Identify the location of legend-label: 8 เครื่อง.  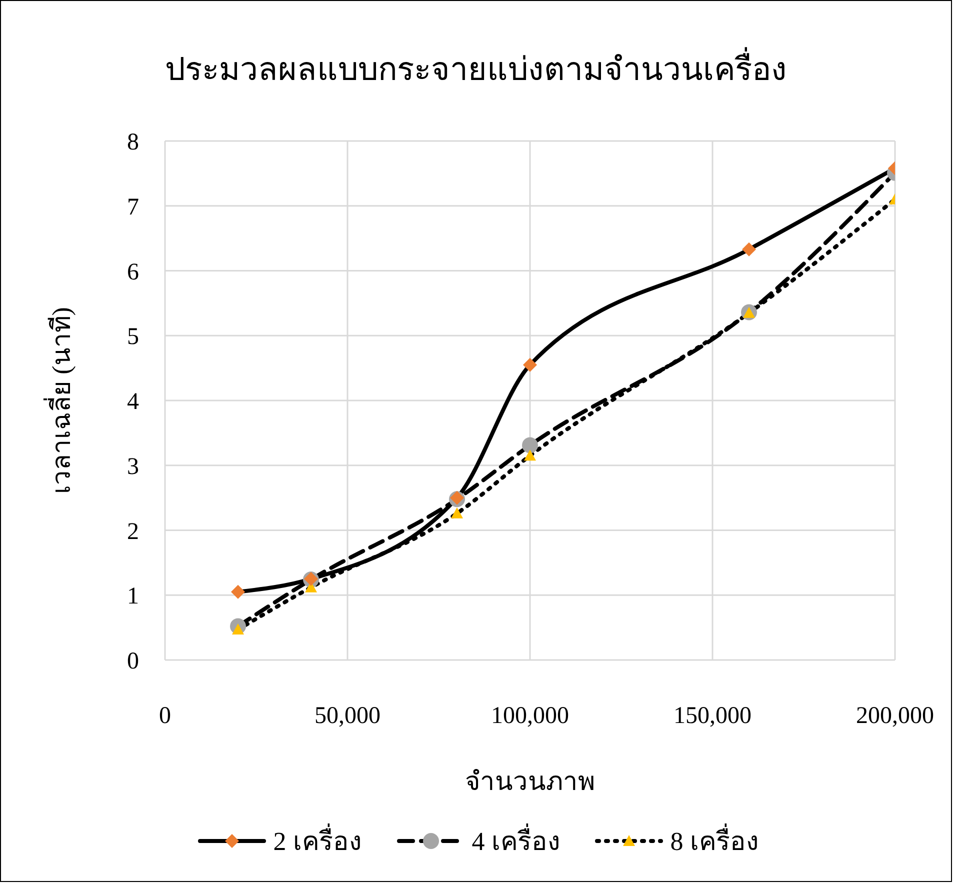
(714, 840).